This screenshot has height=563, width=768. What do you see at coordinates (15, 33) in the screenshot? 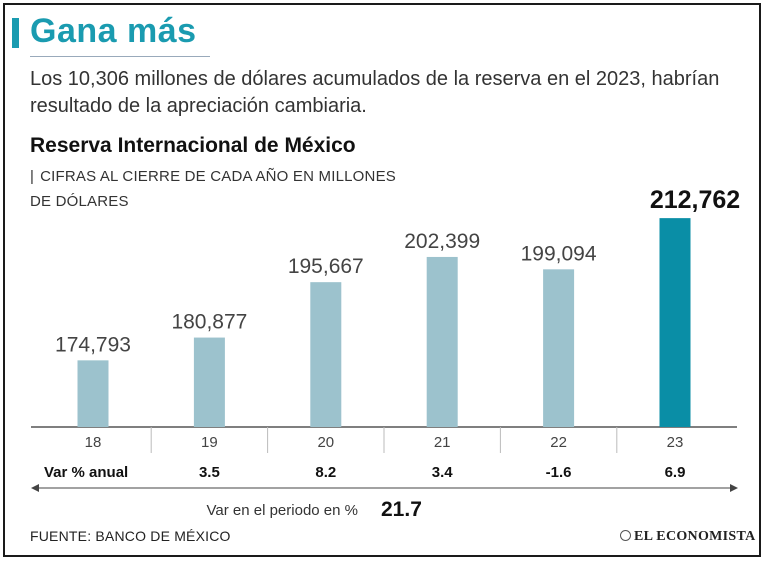
I see `title-accent-bar` at bounding box center [15, 33].